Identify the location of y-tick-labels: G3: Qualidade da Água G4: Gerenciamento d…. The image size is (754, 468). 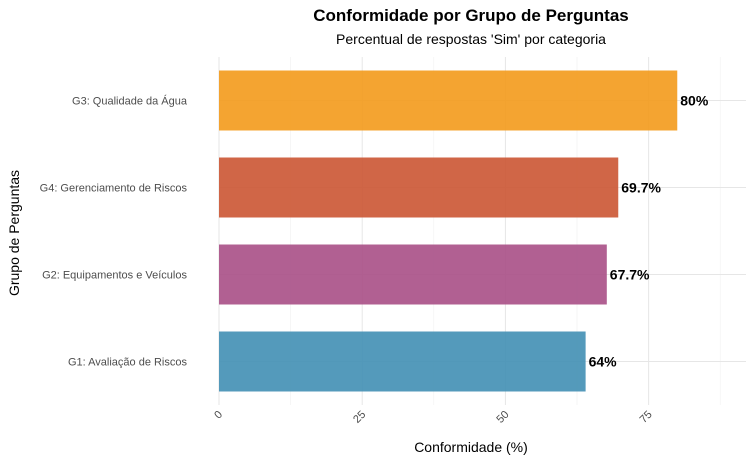
(114, 232).